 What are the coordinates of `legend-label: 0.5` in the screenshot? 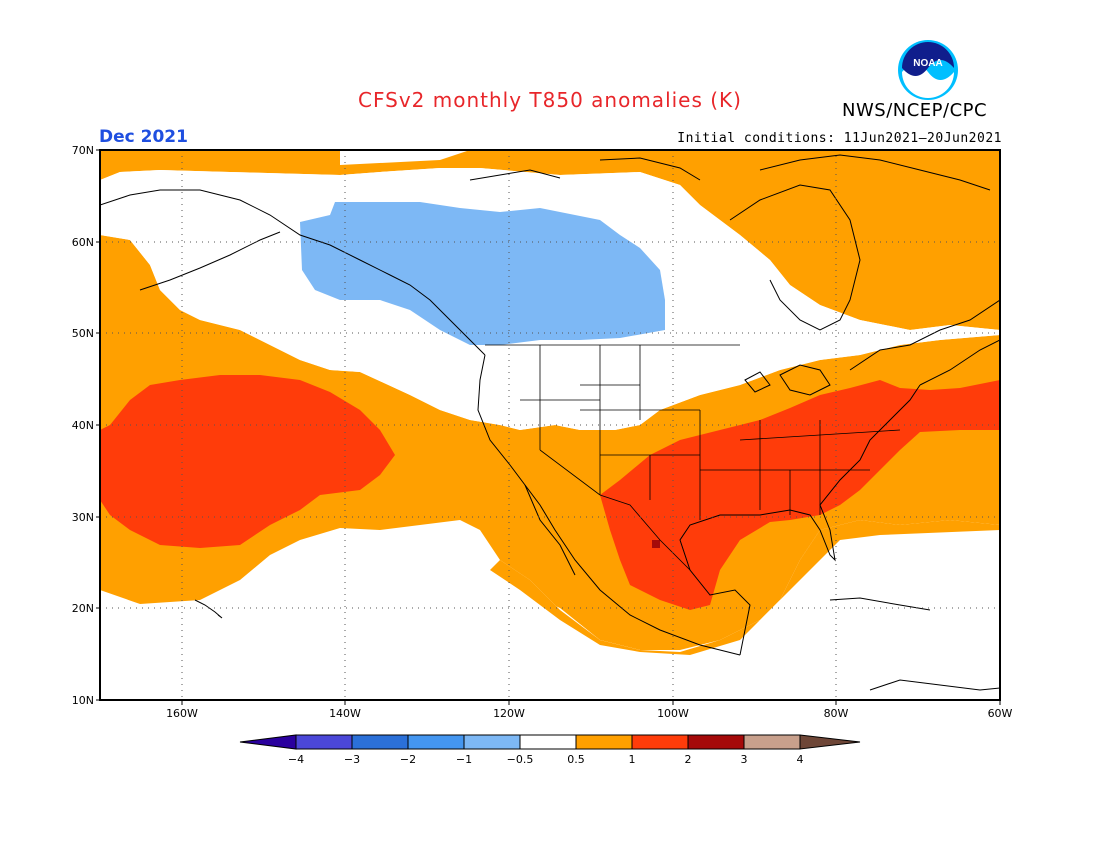 It's located at (576, 759).